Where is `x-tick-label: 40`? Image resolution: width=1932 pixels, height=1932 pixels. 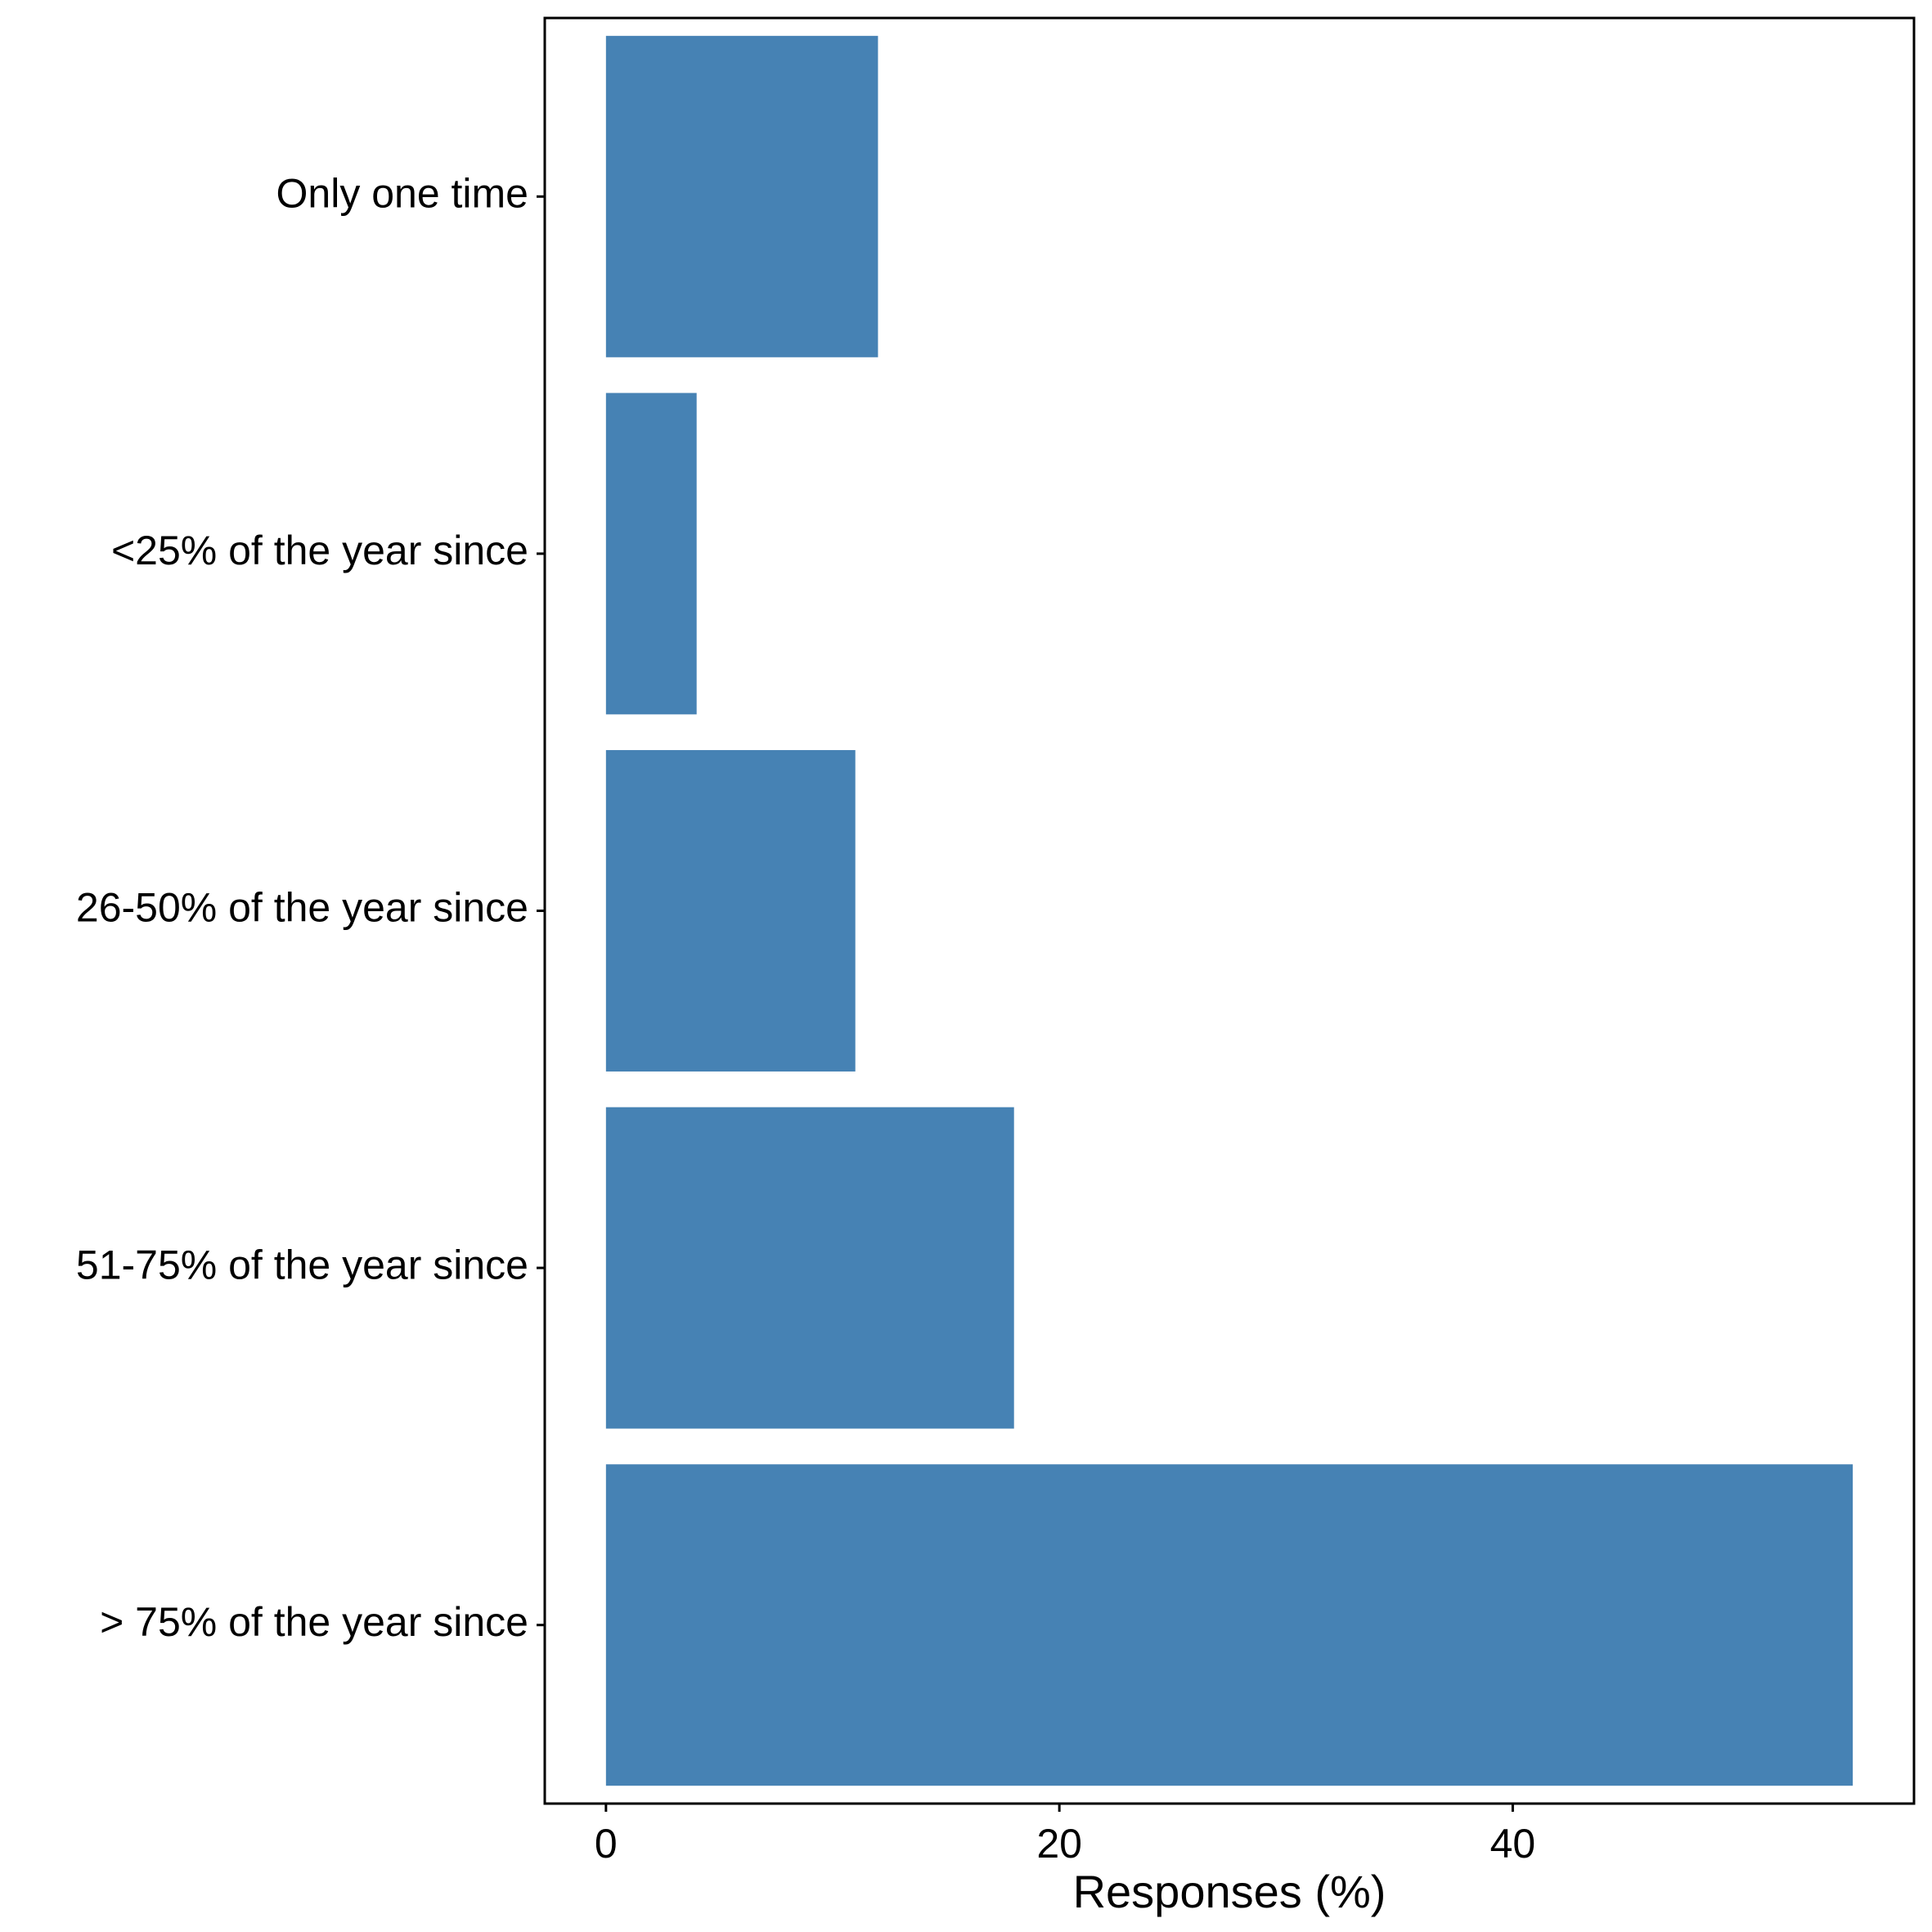
x-tick-label: 40 is located at coordinates (1513, 1844).